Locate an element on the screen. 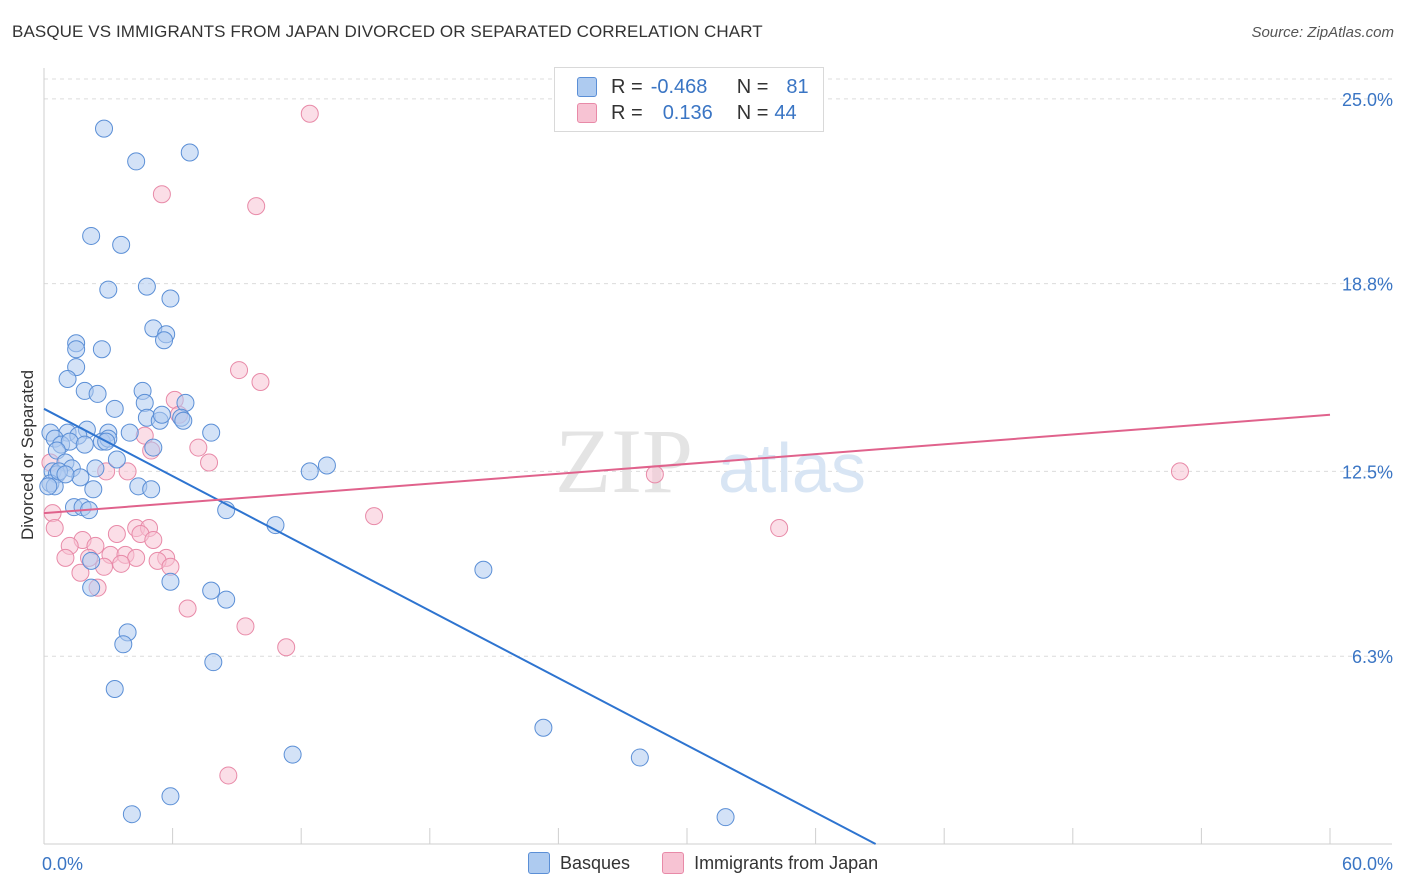  legend-item-basques: Basques is located at coordinates (579, 863).